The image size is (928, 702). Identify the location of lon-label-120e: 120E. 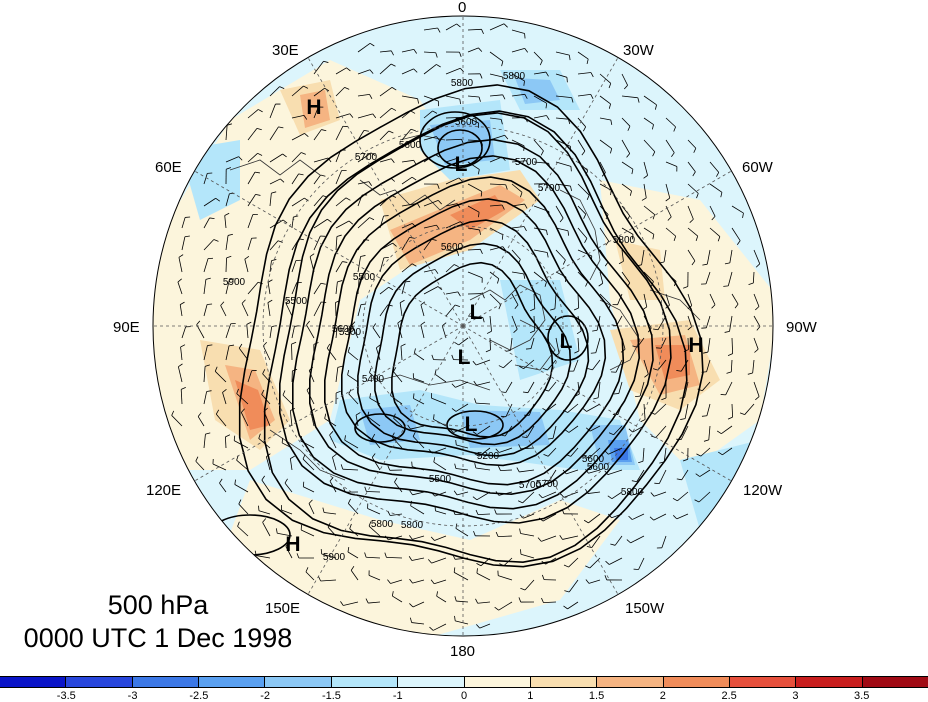
(164, 490).